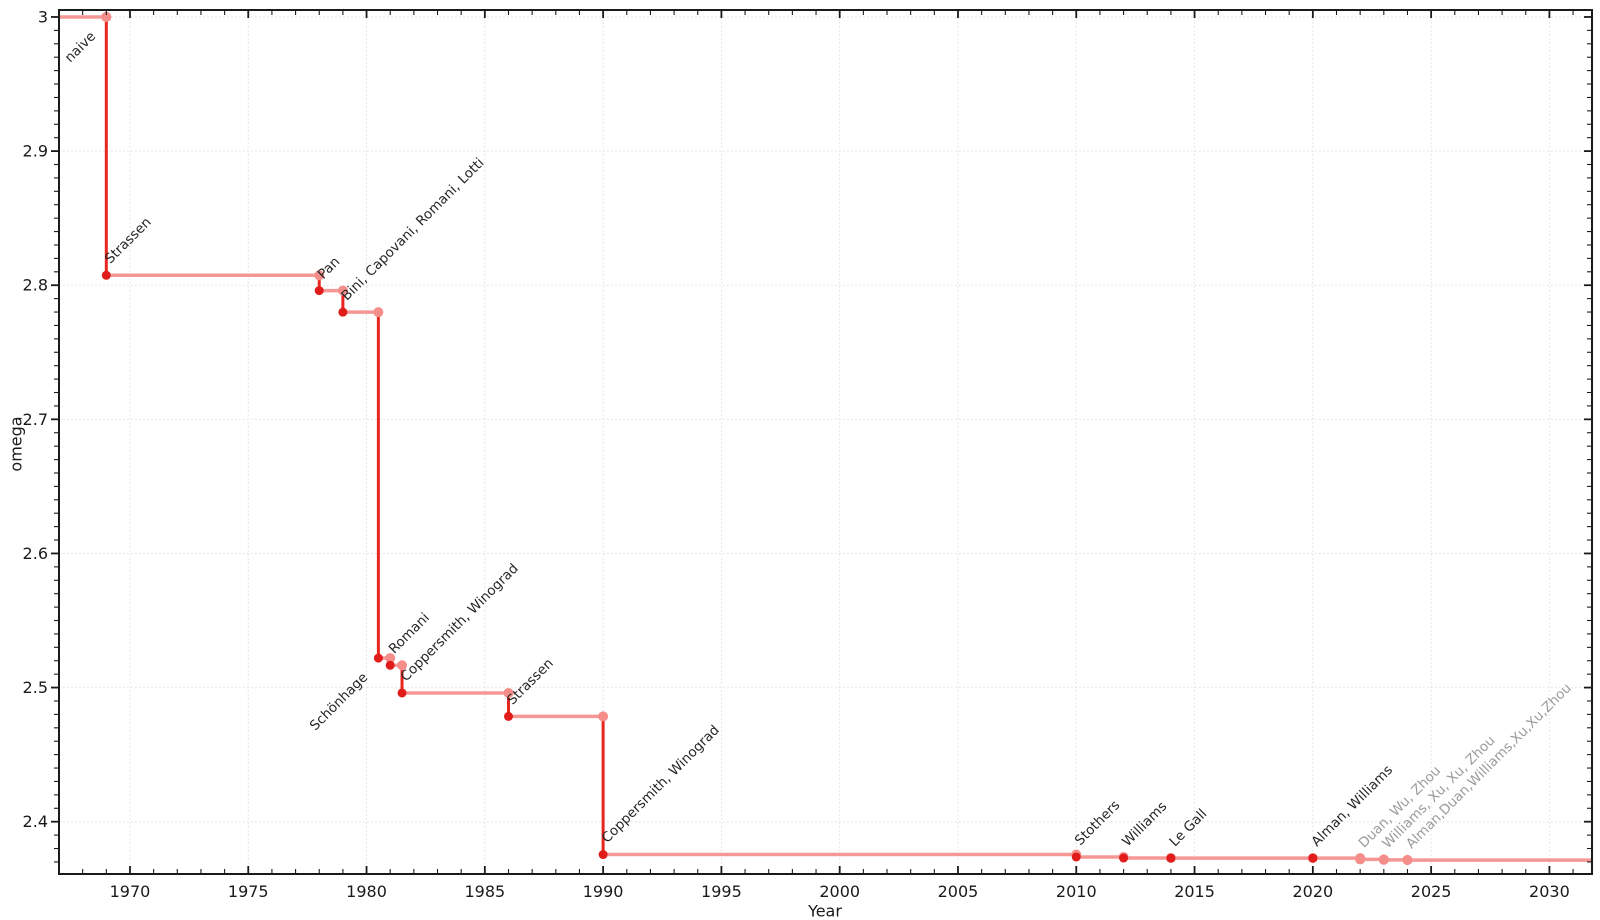 The height and width of the screenshot is (920, 1600). What do you see at coordinates (1076, 891) in the screenshot?
I see `x-tick-label: 2010` at bounding box center [1076, 891].